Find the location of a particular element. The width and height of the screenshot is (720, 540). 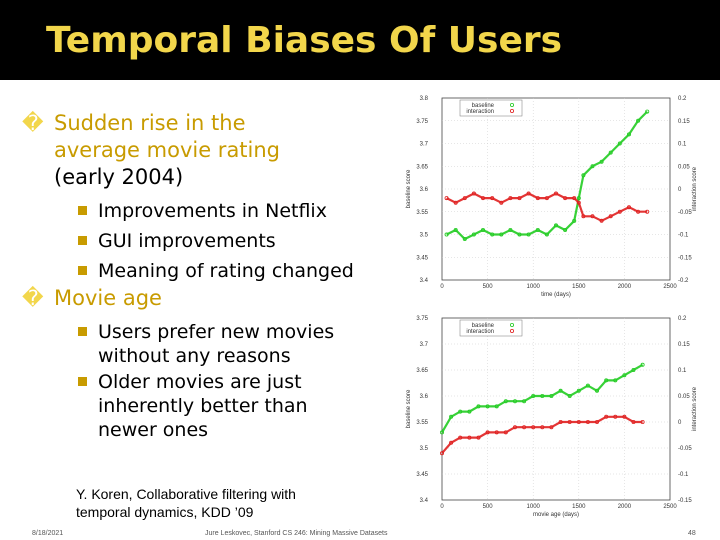

y-right-tick-label: 0.1 is located at coordinates (682, 145).